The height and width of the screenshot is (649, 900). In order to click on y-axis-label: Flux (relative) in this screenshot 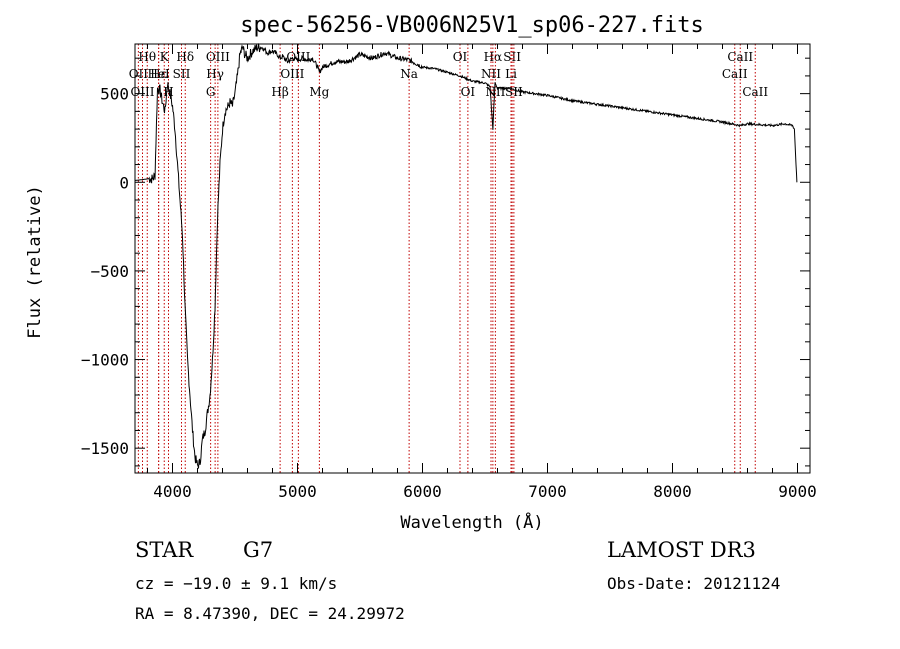, I will do `click(35, 262)`.